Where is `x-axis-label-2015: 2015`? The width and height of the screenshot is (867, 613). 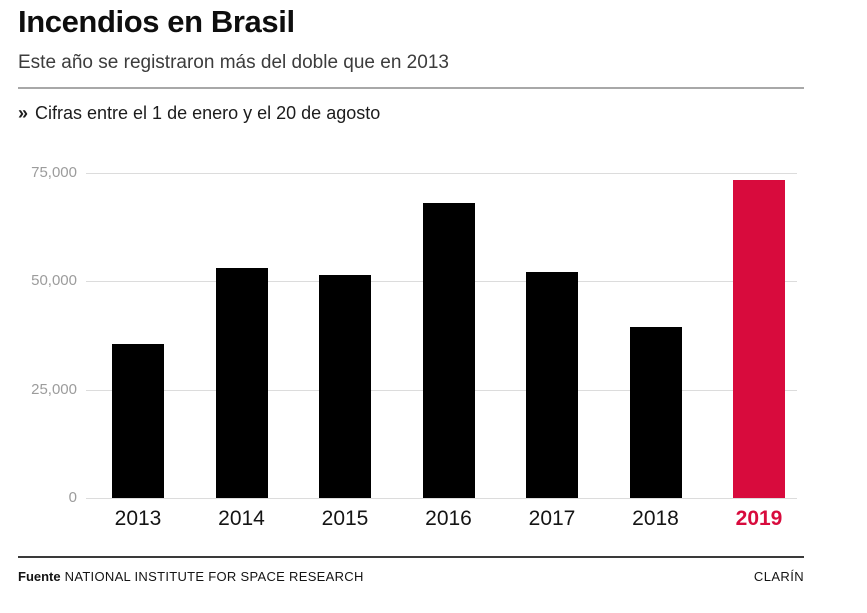
x-axis-label-2015: 2015 is located at coordinates (345, 518).